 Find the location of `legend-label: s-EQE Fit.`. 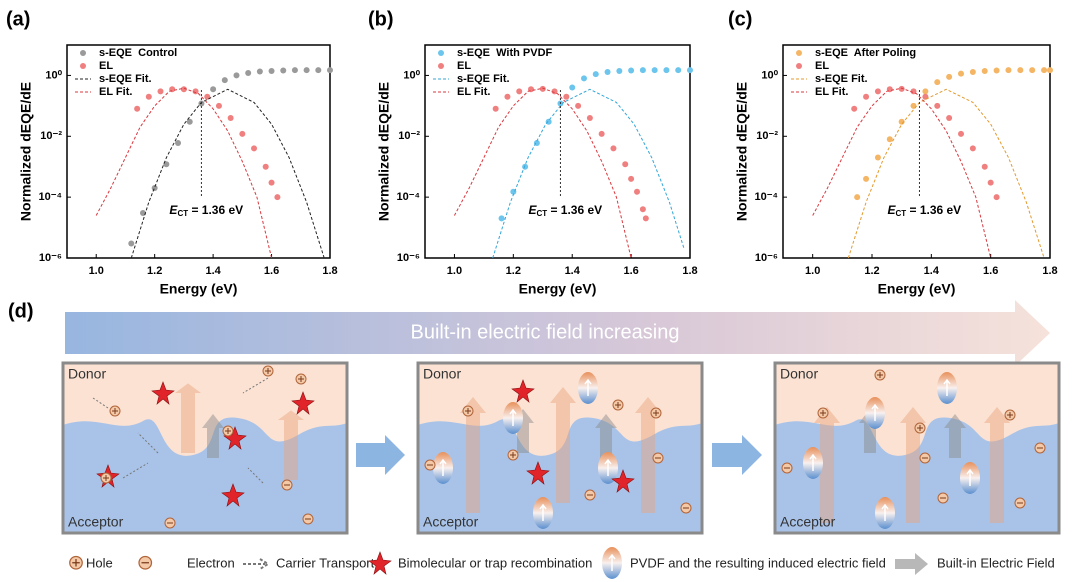

legend-label: s-EQE Fit. is located at coordinates (125, 79).